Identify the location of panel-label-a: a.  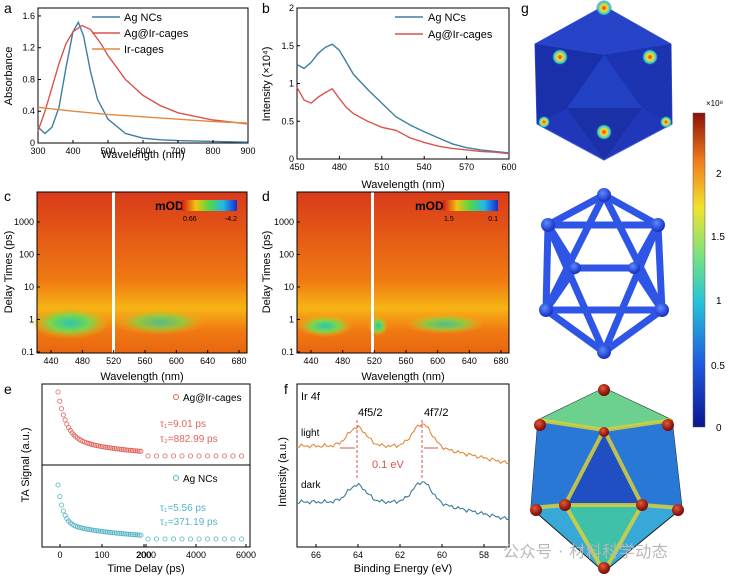
(8, 8).